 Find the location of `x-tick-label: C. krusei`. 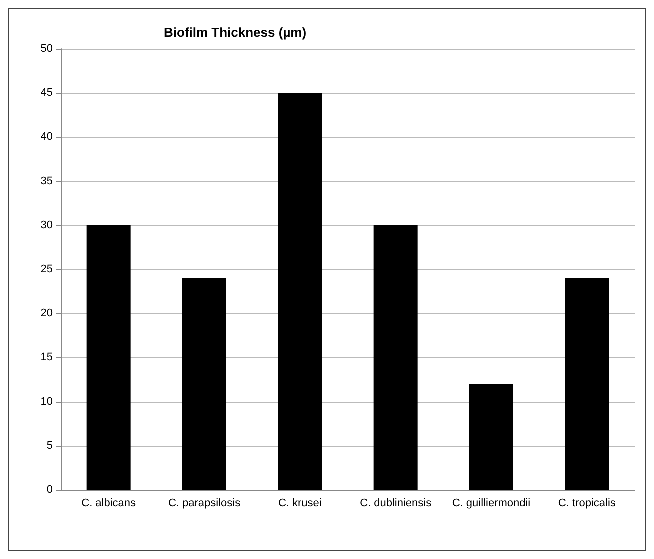

x-tick-label: C. krusei is located at coordinates (300, 504).